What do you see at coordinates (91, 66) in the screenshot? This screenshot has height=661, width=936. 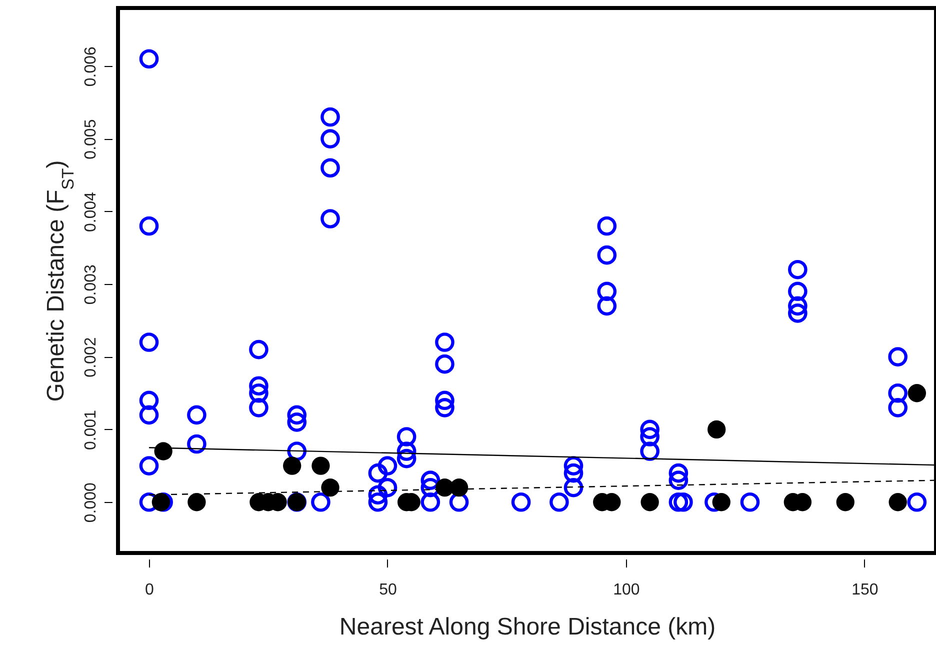 I see `y-tick-label: 0.006` at bounding box center [91, 66].